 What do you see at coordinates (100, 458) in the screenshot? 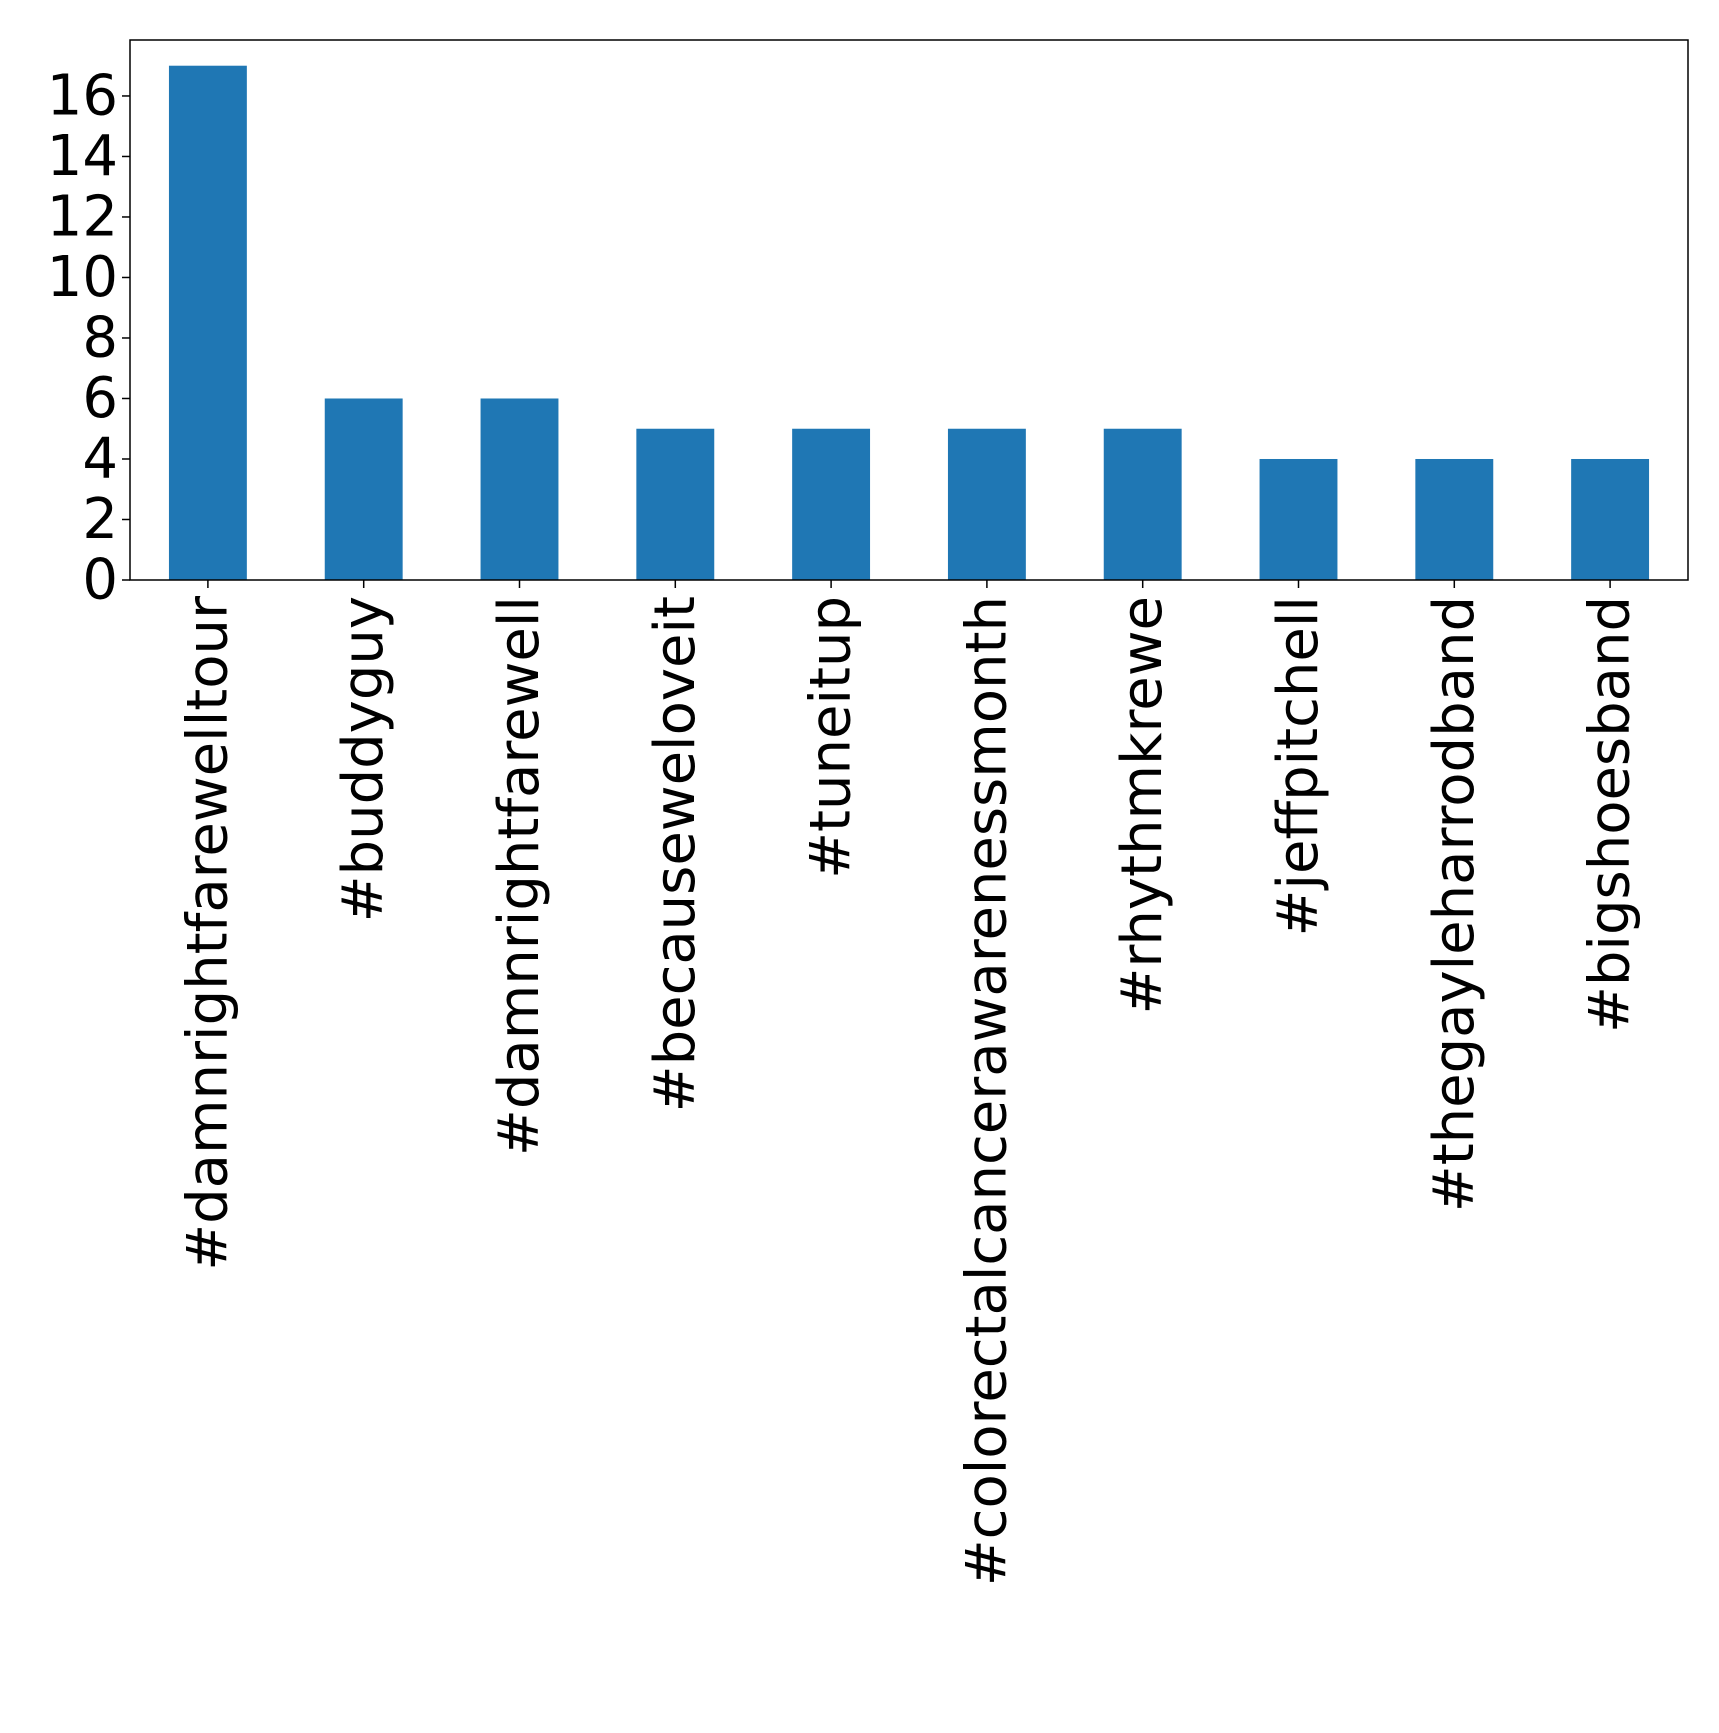
I see `y-tick-label: 4` at bounding box center [100, 458].